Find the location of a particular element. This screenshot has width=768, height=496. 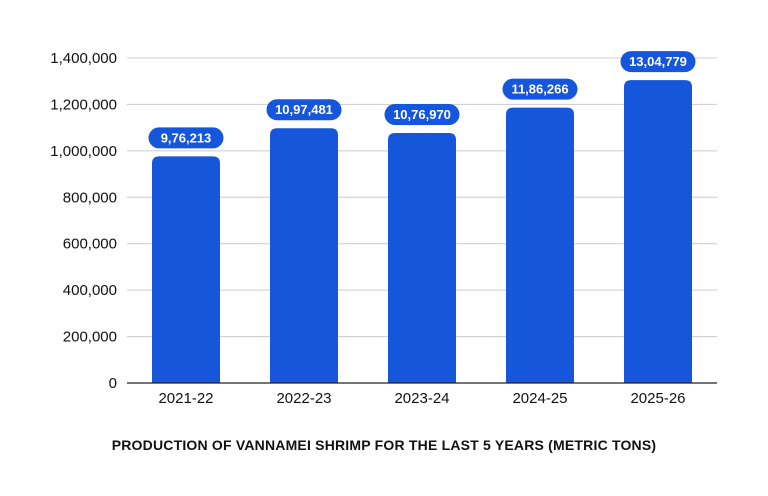

y-tick-label: 200,000 is located at coordinates (90, 337).